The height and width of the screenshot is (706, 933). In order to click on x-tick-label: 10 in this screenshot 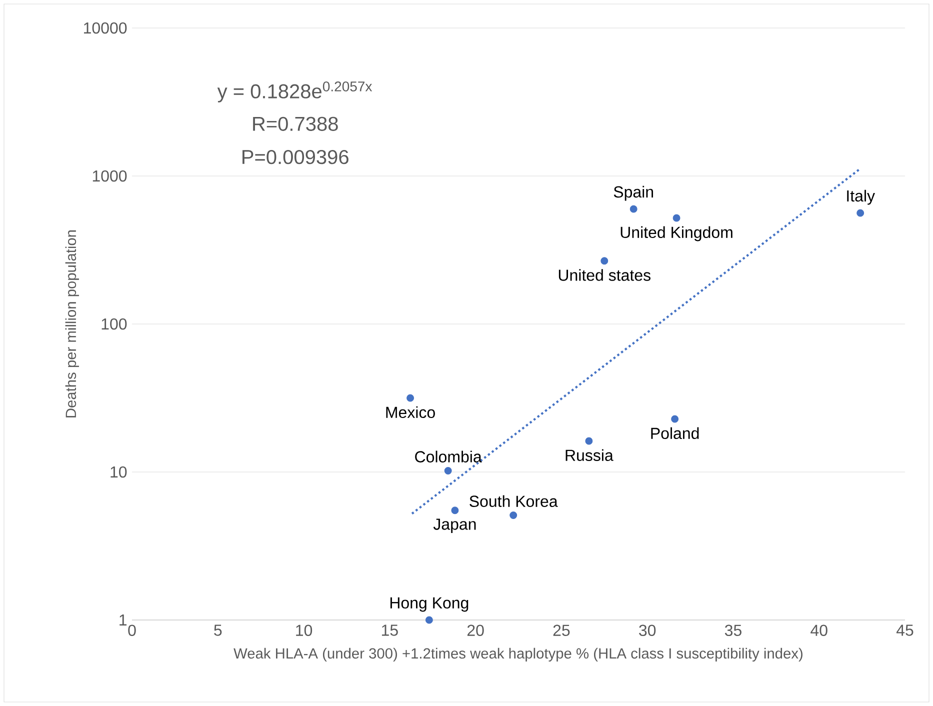, I will do `click(304, 630)`.